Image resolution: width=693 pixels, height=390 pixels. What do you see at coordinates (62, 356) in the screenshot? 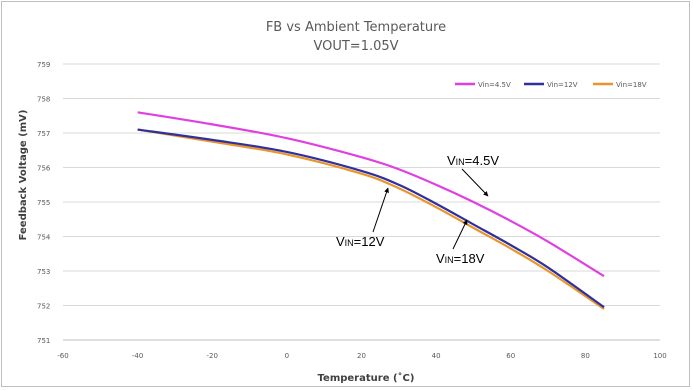
I see `x-tick-label: -60` at bounding box center [62, 356].